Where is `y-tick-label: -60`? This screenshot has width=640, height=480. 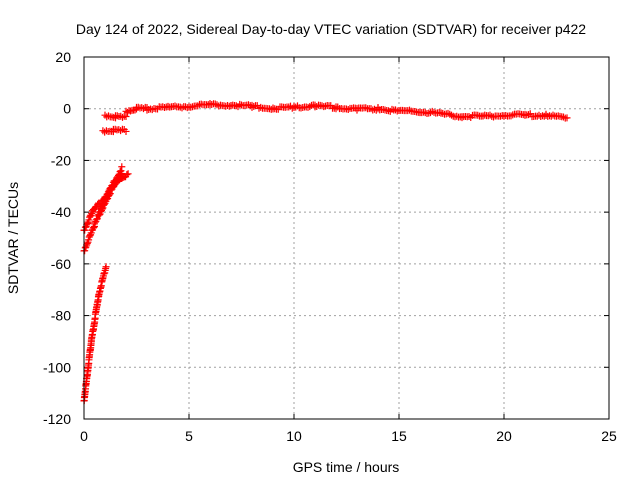
y-tick-label: -60 is located at coordinates (61, 264).